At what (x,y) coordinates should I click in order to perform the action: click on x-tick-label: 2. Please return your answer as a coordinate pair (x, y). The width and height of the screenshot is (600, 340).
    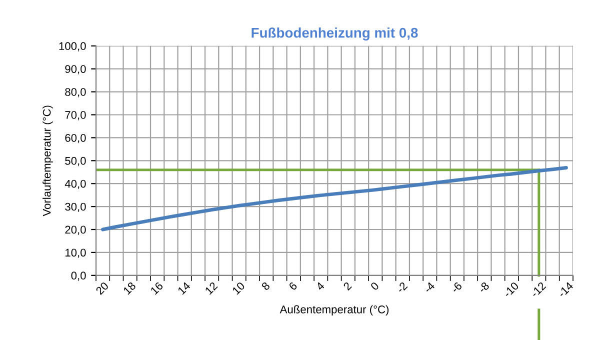
    Looking at the image, I should click on (347, 286).